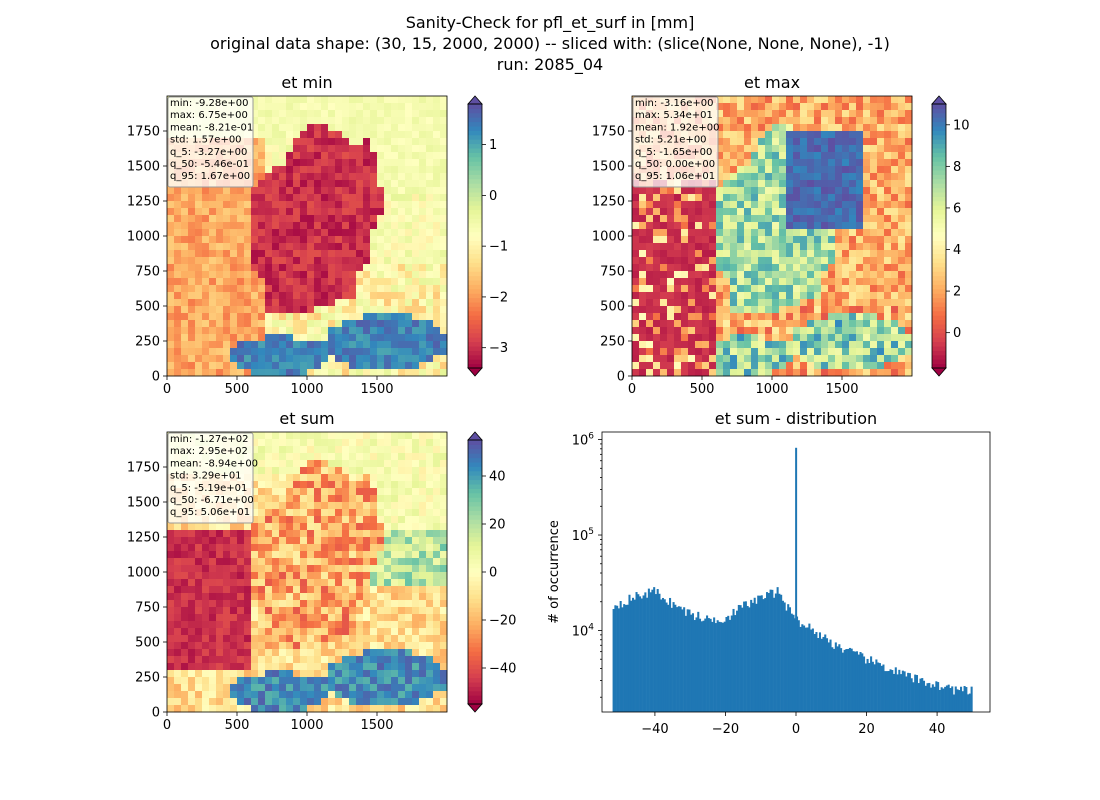 Image resolution: width=1100 pixels, height=800 pixels. I want to click on colorbar-segment, so click(939, 322).